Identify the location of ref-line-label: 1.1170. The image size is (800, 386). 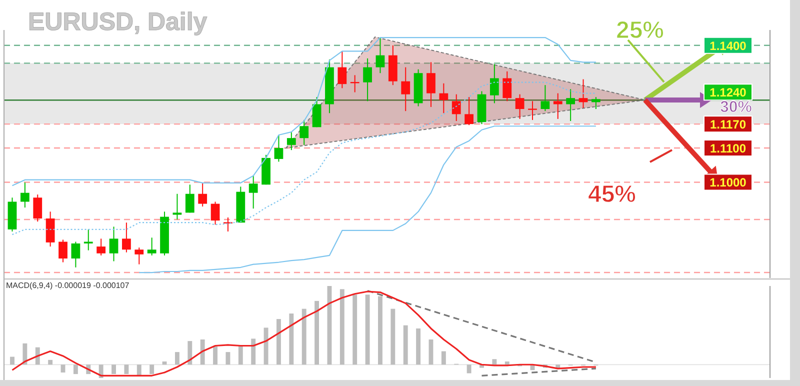
(728, 125).